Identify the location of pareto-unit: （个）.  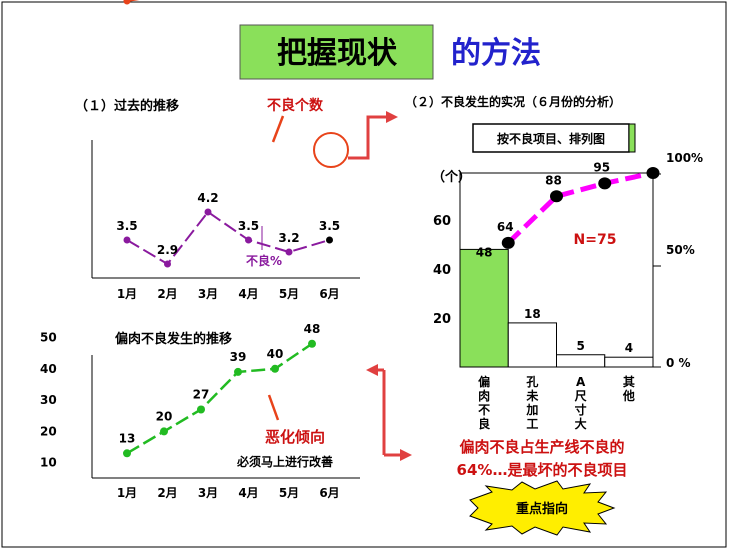
(451, 177).